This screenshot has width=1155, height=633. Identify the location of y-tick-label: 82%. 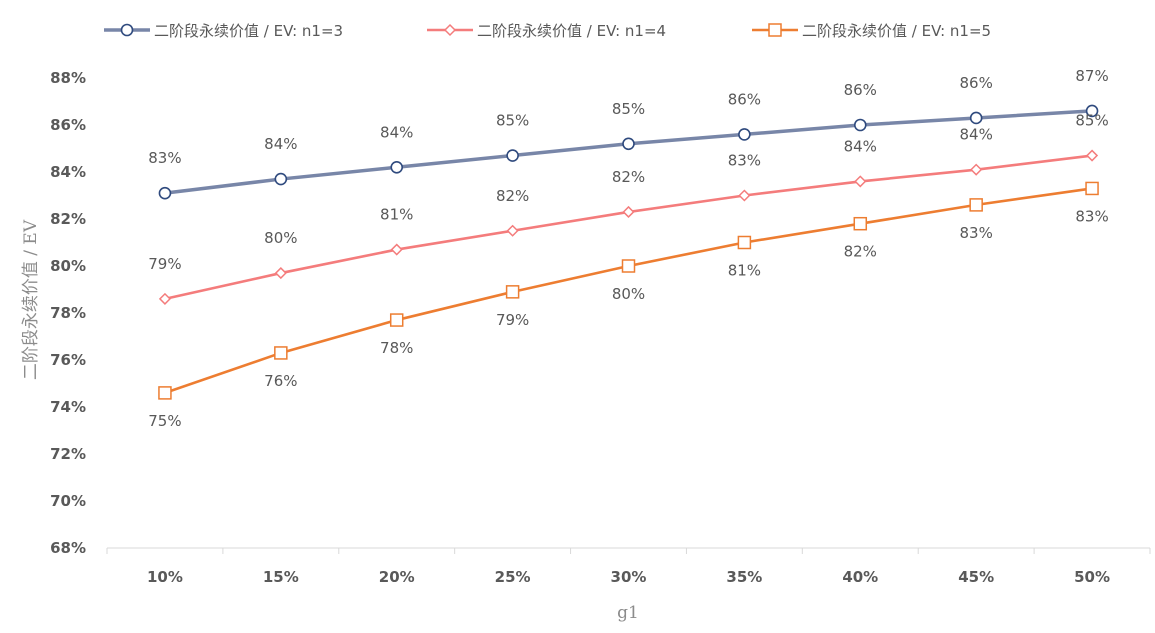
(68, 219).